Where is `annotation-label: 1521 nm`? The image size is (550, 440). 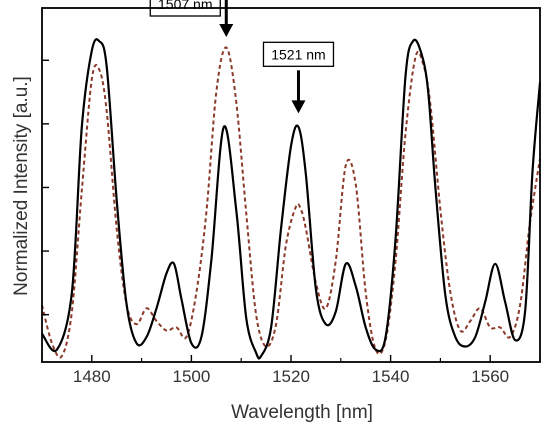
annotation-label: 1521 nm is located at coordinates (298, 54).